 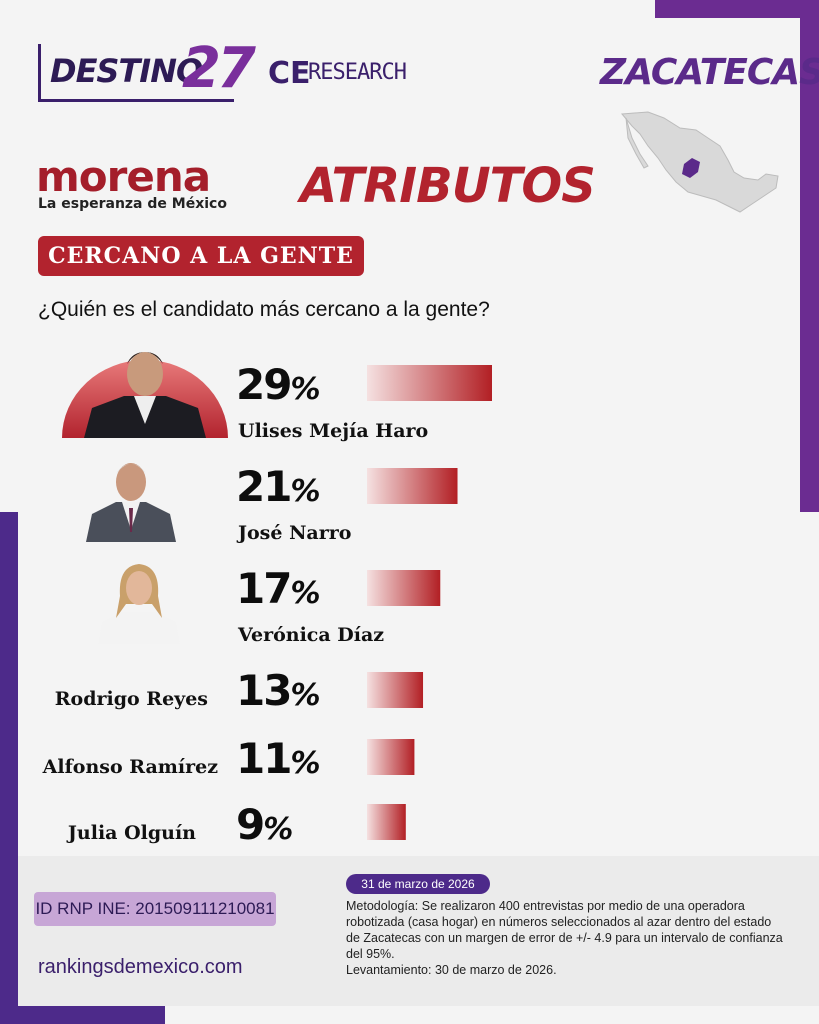 I want to click on attribute-badge: CERCANO A LA GENTE, so click(x=201, y=256).